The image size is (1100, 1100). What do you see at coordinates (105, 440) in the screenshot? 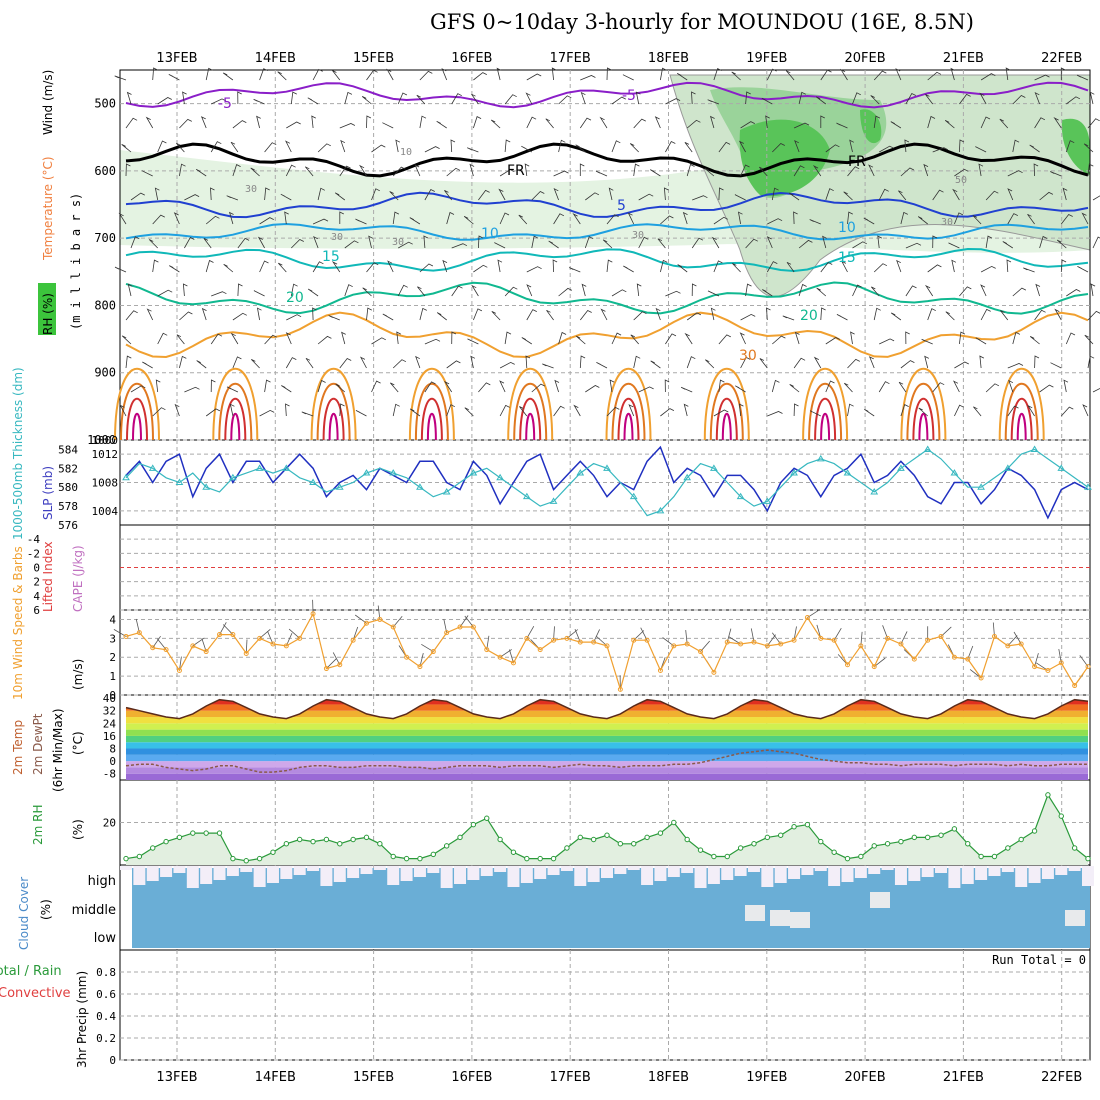
I see `slp-tick-label: 1000` at bounding box center [105, 440].